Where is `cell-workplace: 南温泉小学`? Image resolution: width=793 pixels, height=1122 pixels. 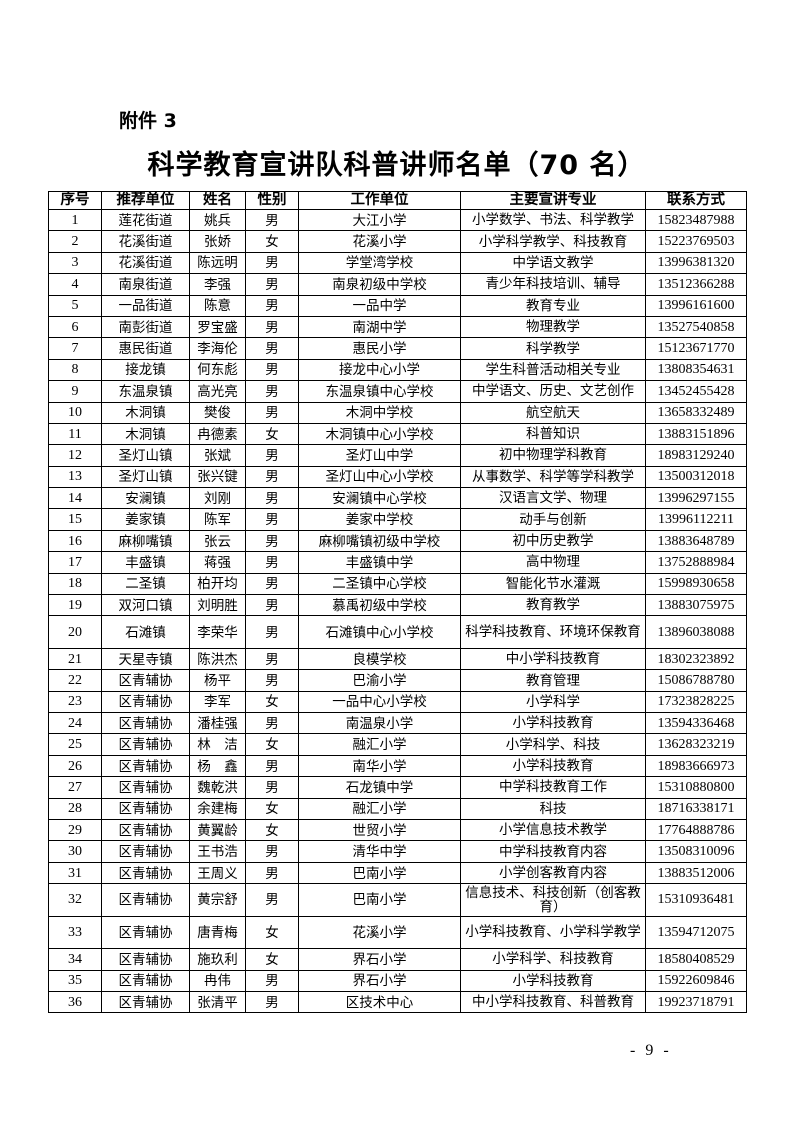
cell-workplace: 南温泉小学 is located at coordinates (379, 723).